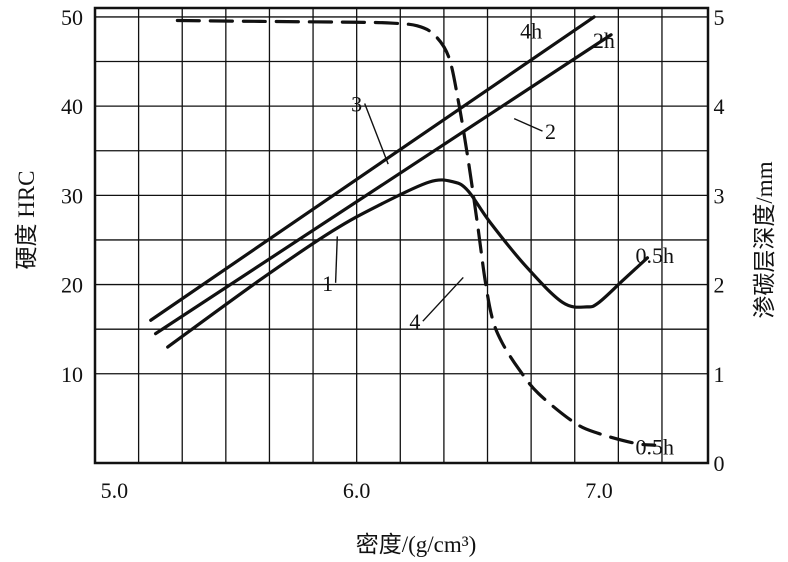  I want to click on y-tick-label: 30, so click(72, 195).